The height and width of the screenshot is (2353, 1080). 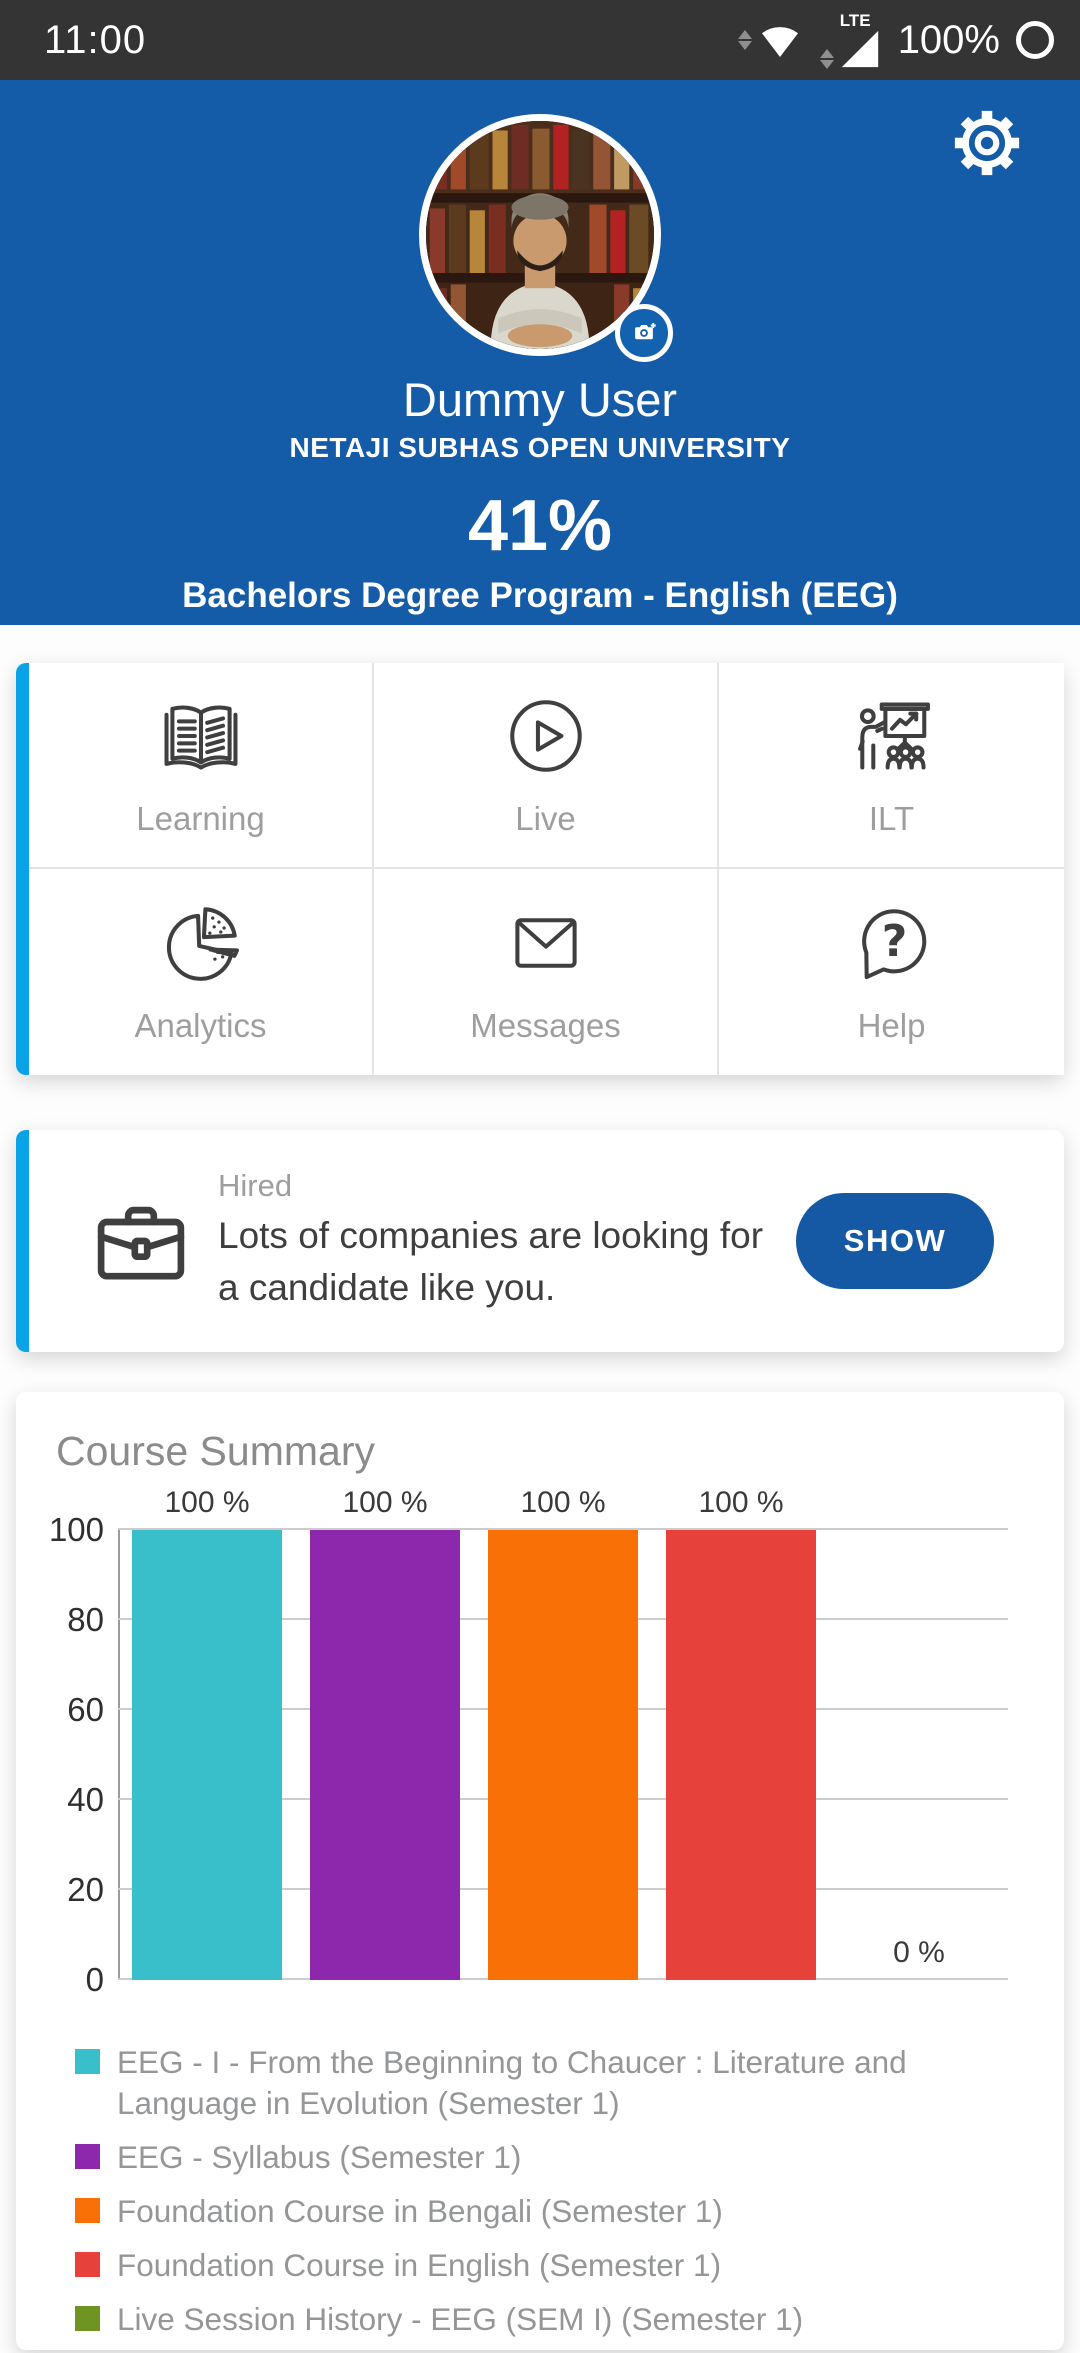 I want to click on university-name: NETAJI SUBHAS OPEN UNIVERSITY, so click(x=540, y=447).